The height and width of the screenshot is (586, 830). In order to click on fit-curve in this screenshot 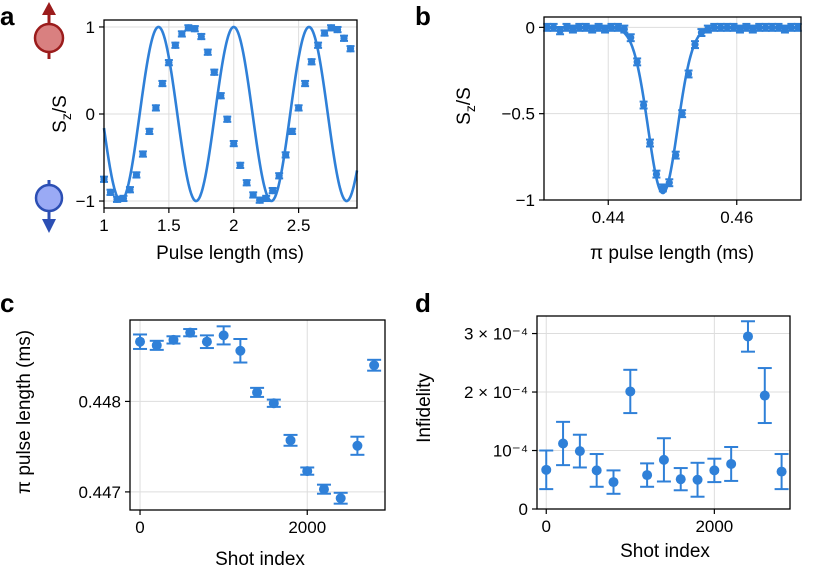, I will do `click(230, 114)`.